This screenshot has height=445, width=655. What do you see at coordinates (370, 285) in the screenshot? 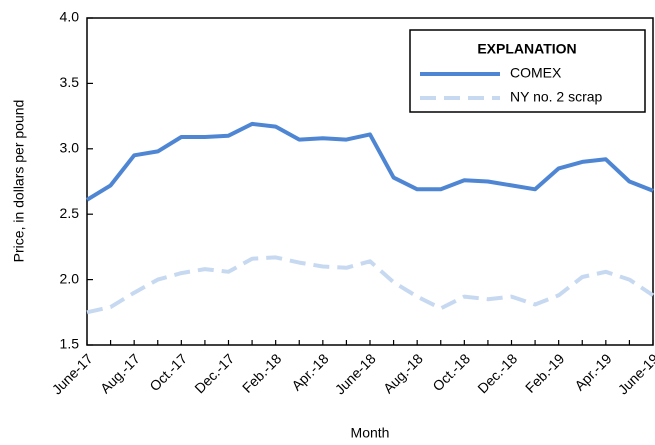
I see `series-line` at bounding box center [370, 285].